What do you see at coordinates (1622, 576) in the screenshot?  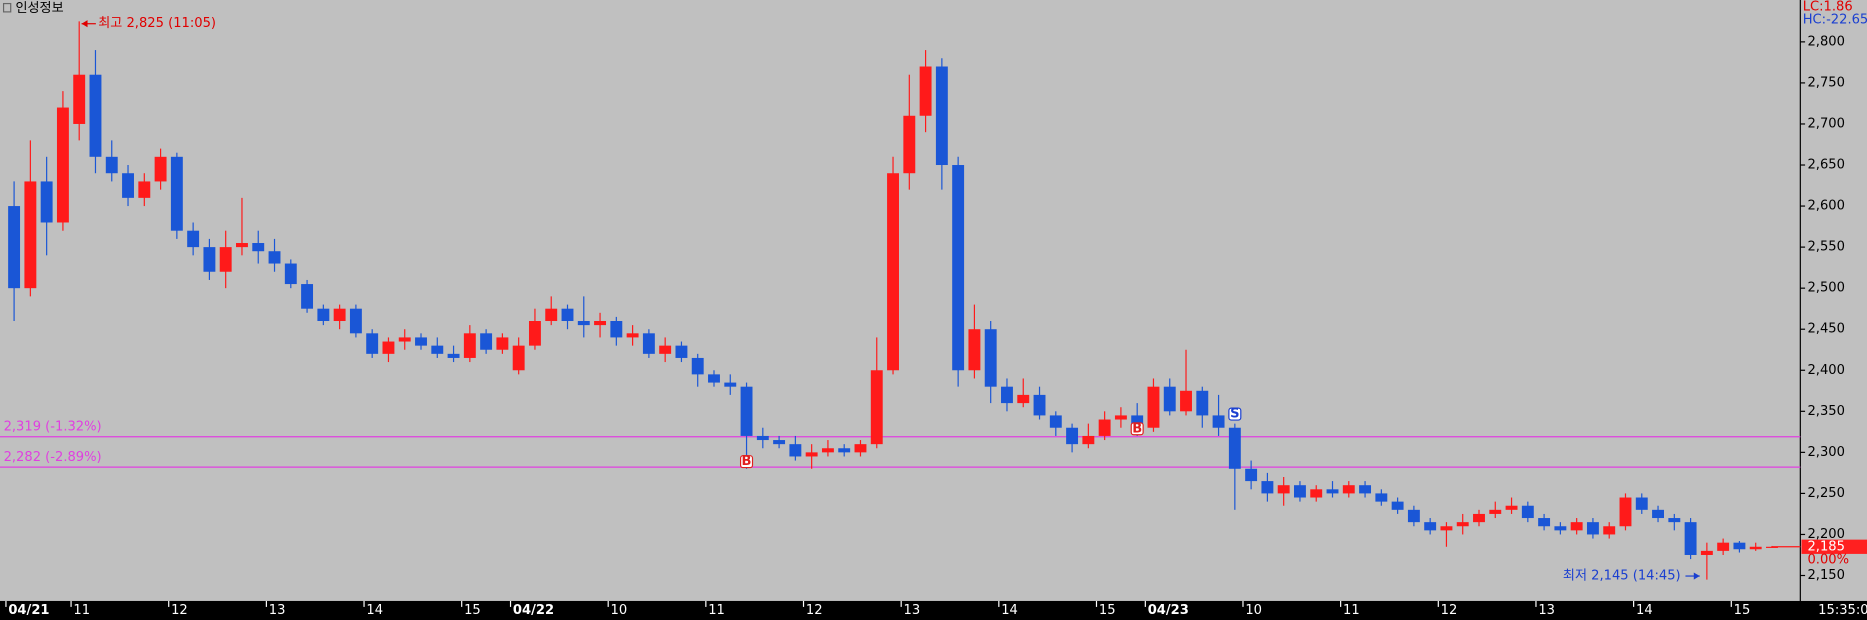 I see `low-label: 최저 2,145 (14:45)` at bounding box center [1622, 576].